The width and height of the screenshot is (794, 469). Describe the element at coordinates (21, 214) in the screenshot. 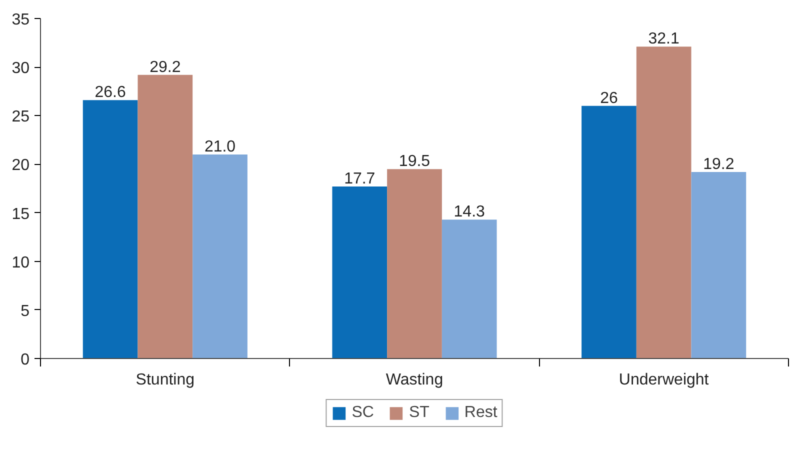

I see `y-tick-label: 15` at that location.